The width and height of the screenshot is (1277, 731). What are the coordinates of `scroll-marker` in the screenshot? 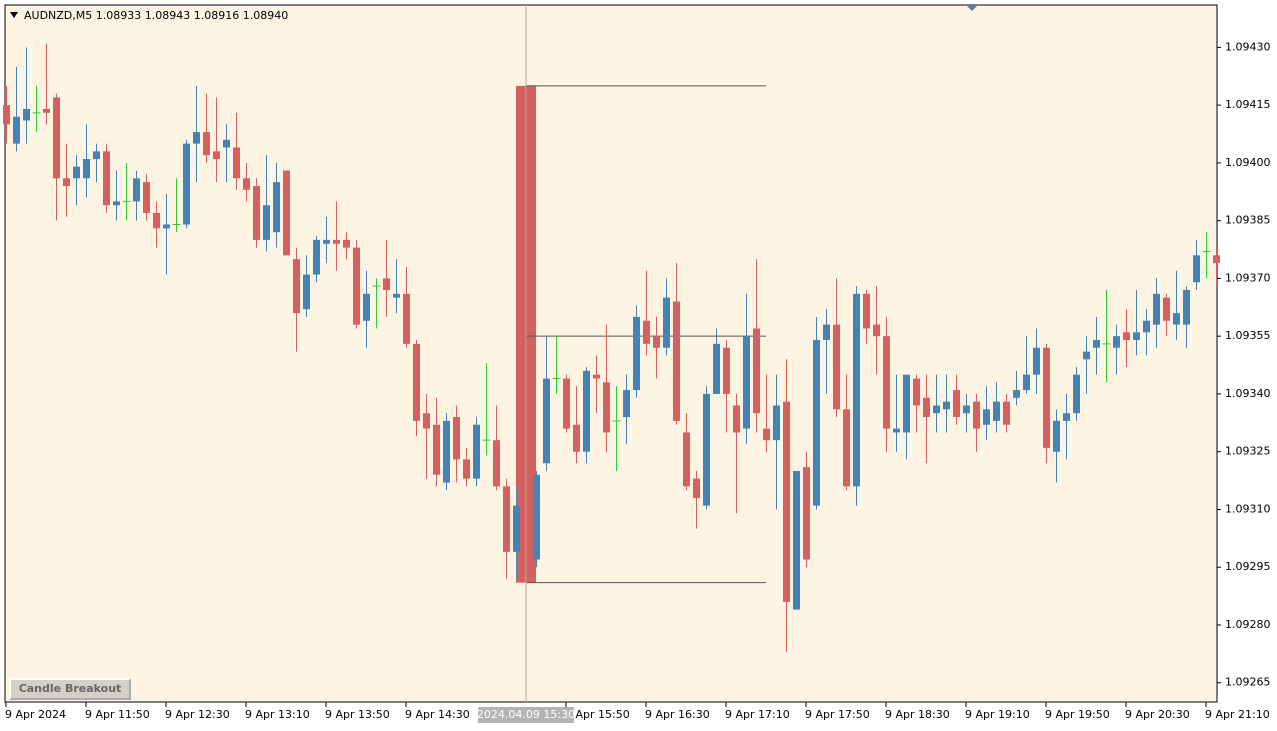 It's located at (972, 8).